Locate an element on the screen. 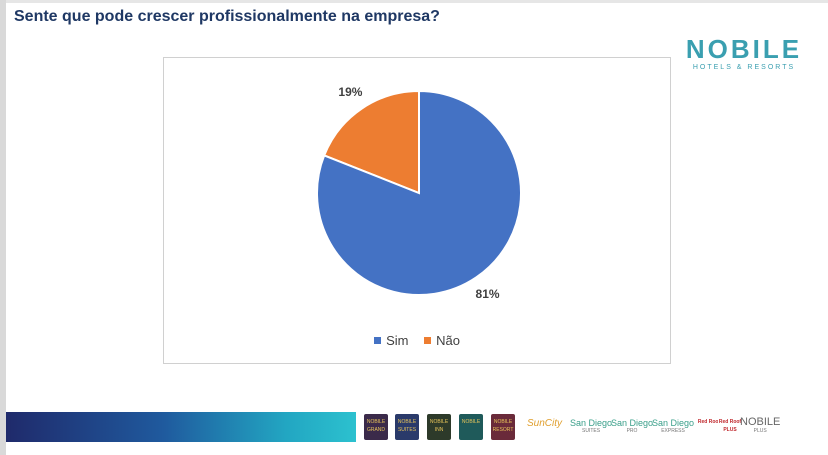  pie-slice-no is located at coordinates (371, 142).